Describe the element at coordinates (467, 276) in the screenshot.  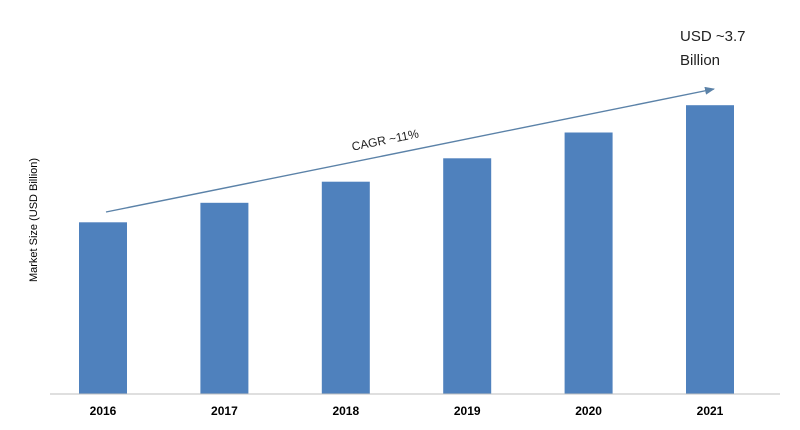
I see `bar-2019` at that location.